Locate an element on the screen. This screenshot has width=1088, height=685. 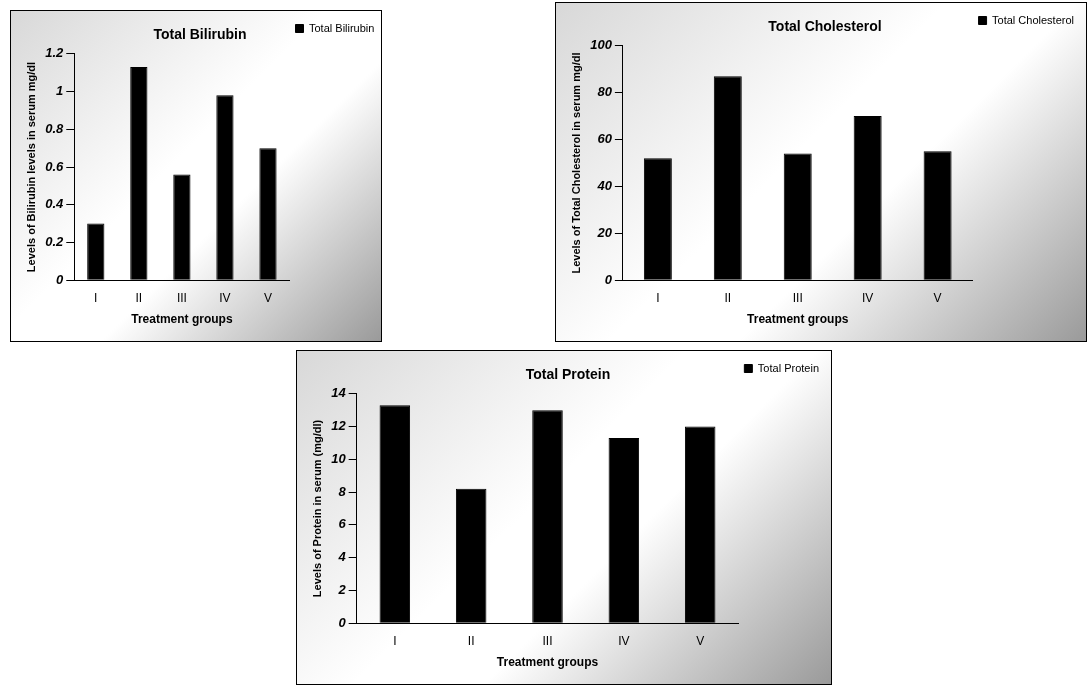
y-tick-label: 0.8 is located at coordinates (55, 128).